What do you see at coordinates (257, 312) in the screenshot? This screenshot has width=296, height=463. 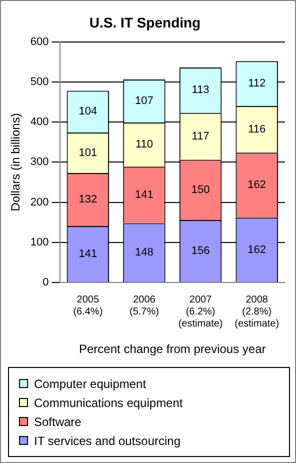 I see `x-tick-label: 2008 (2.8%) (estimate)` at bounding box center [257, 312].